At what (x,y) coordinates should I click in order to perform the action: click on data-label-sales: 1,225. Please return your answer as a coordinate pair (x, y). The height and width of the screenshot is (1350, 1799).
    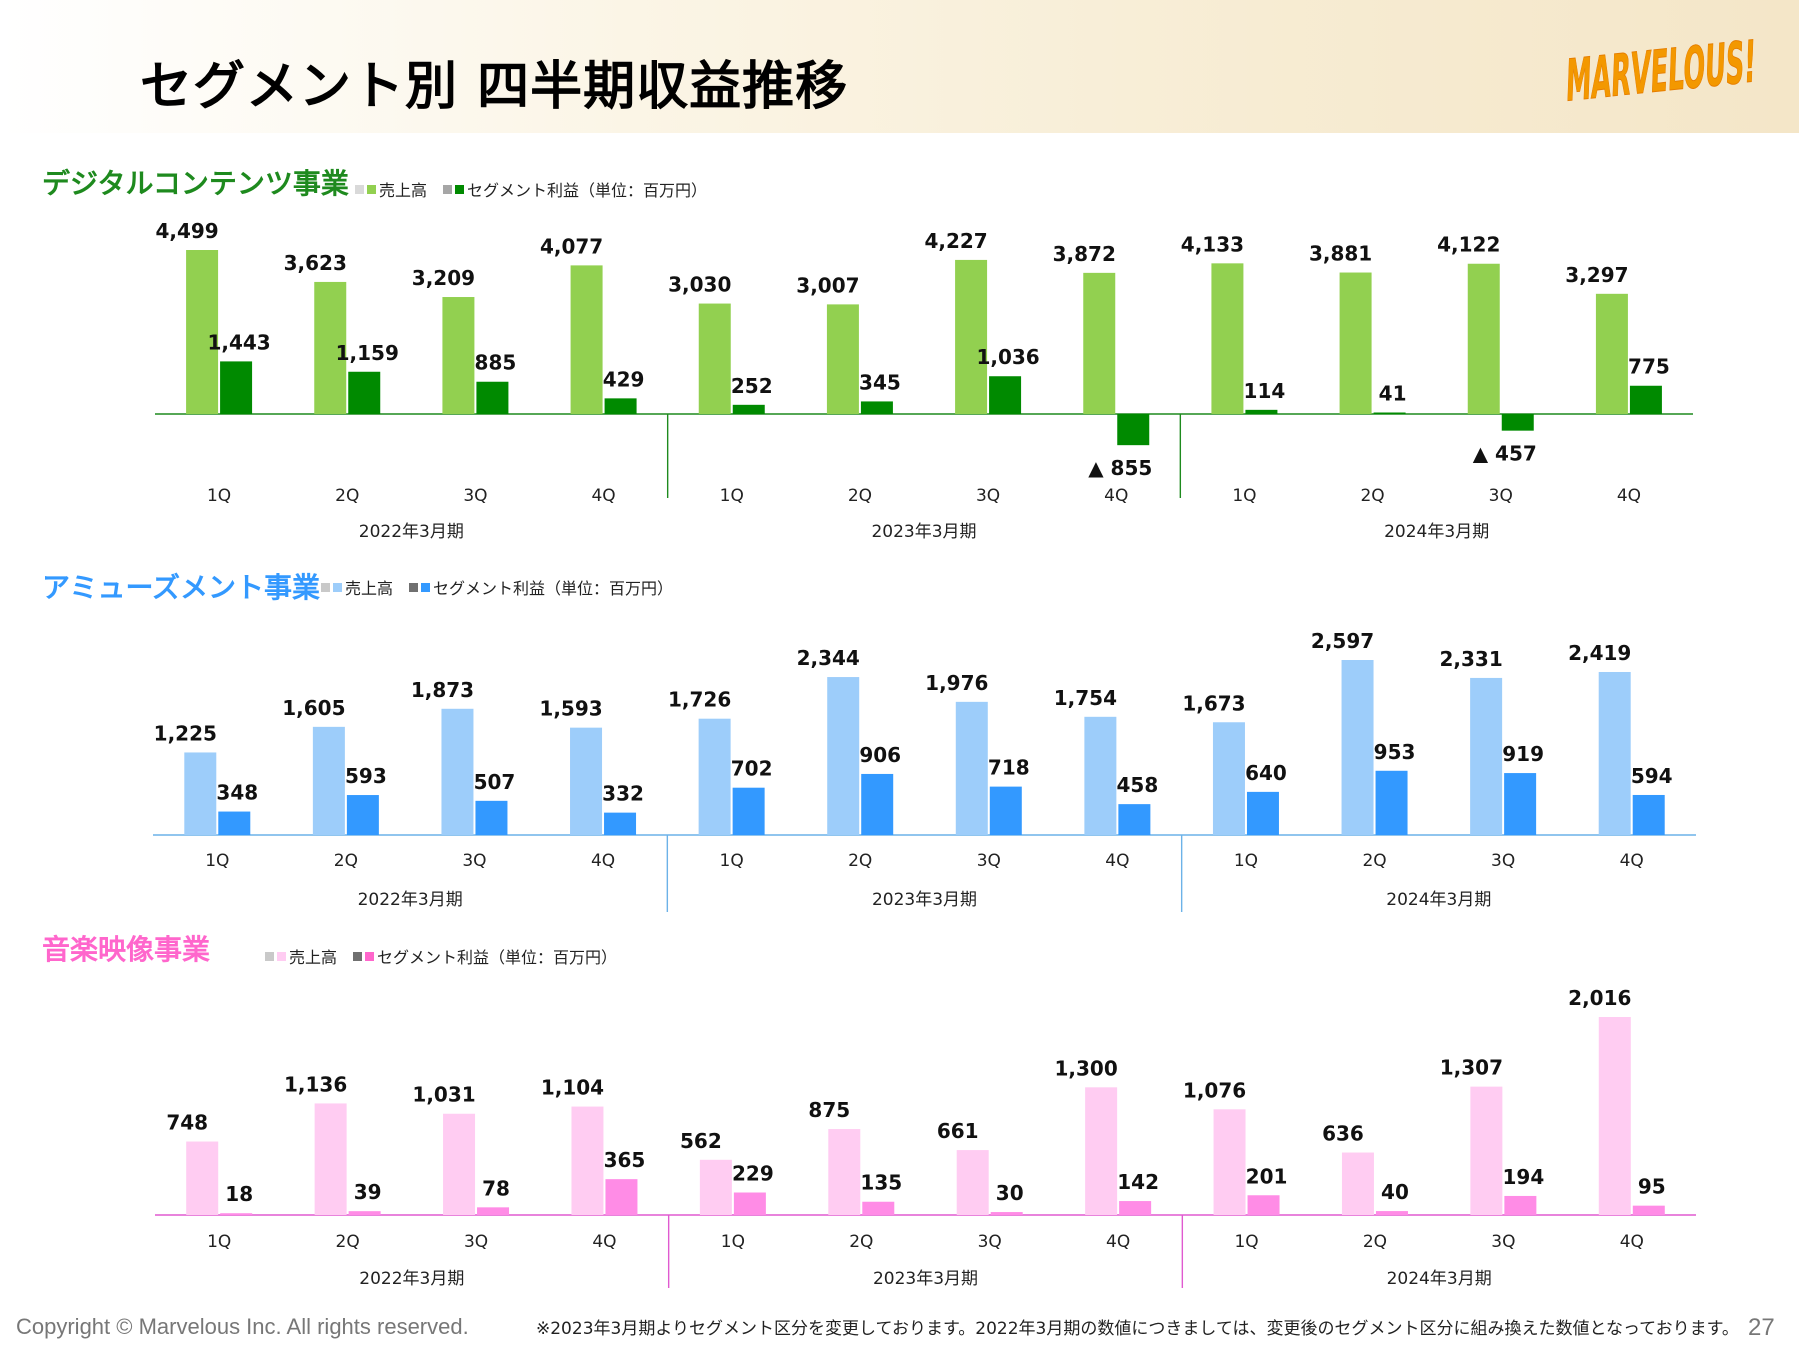
    Looking at the image, I should click on (185, 733).